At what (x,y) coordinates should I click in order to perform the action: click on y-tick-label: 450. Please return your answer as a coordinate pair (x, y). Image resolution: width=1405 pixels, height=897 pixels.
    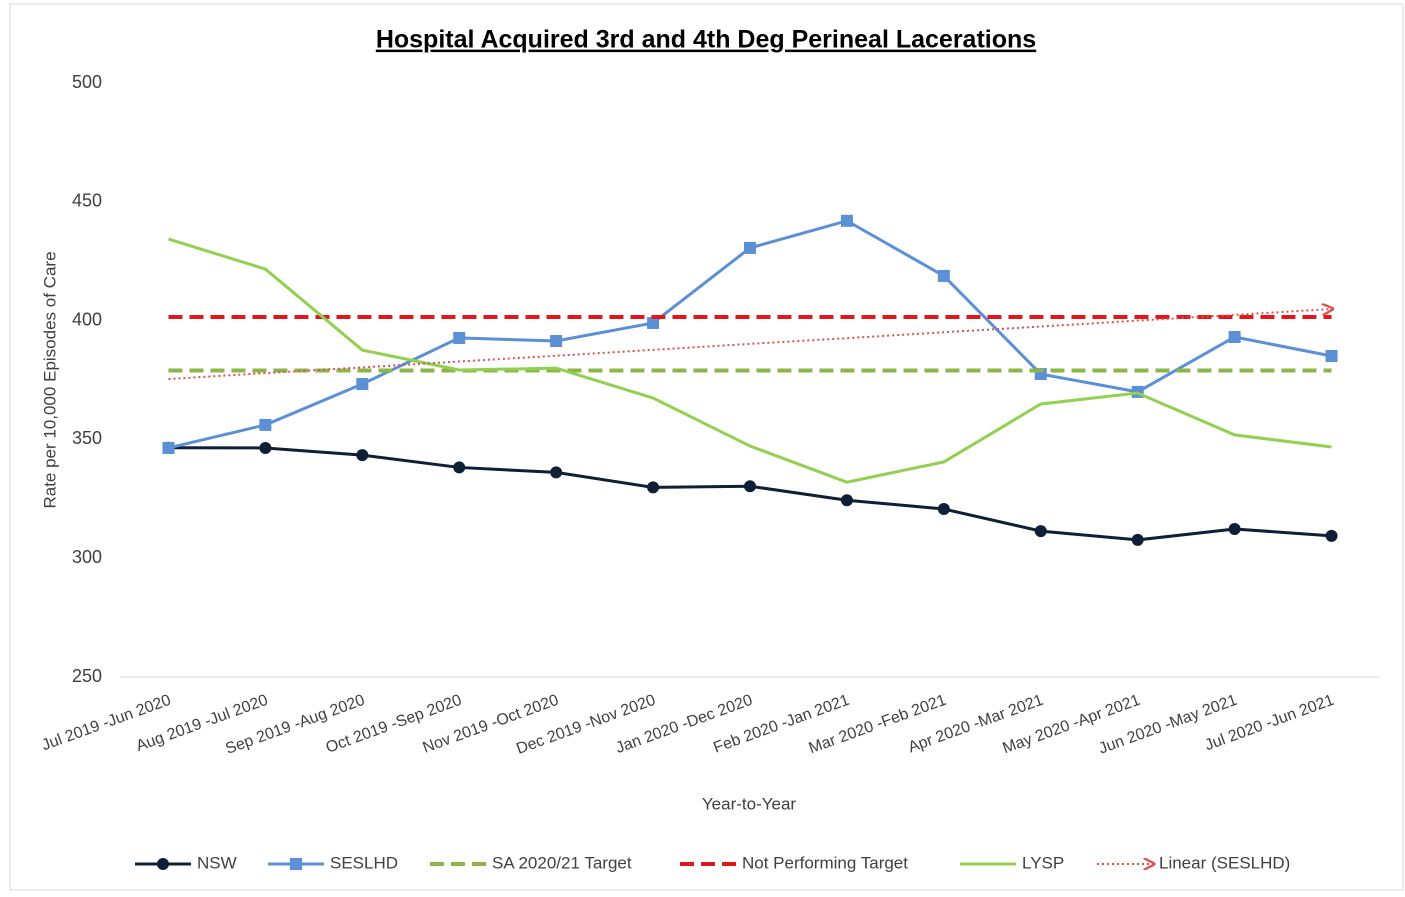
    Looking at the image, I should click on (87, 201).